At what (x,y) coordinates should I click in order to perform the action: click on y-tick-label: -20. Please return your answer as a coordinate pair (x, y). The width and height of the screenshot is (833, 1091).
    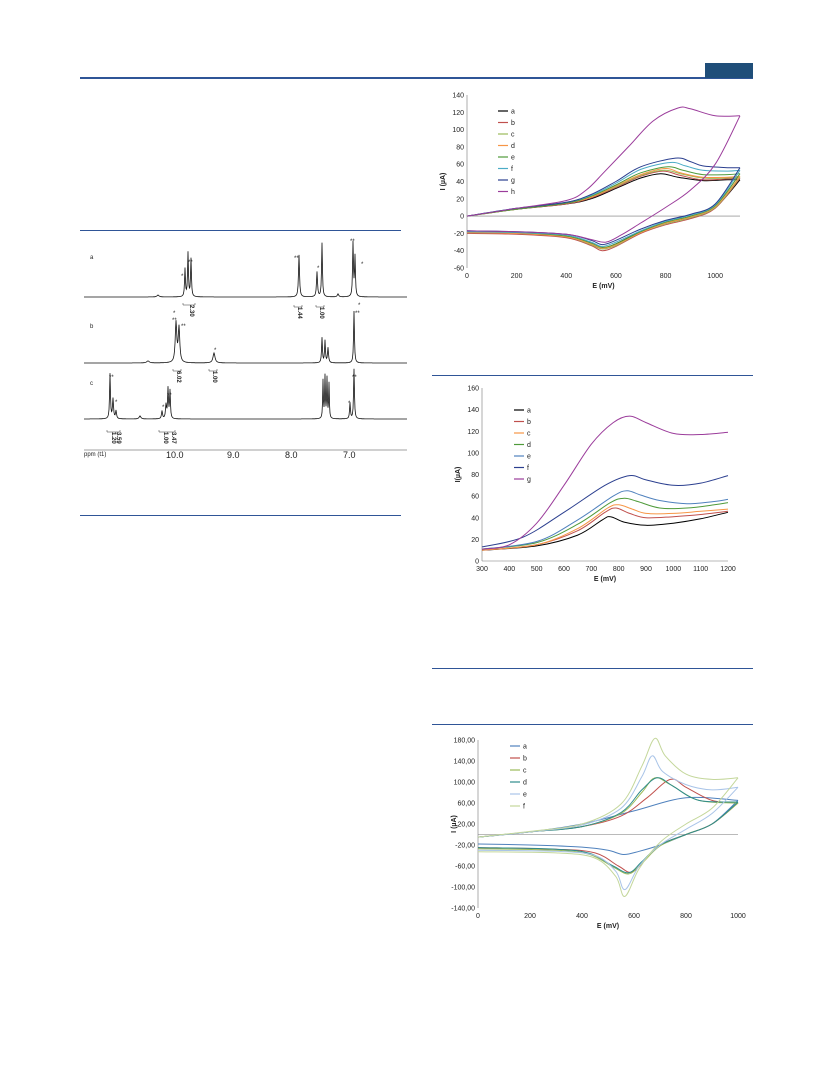
    Looking at the image, I should click on (459, 234).